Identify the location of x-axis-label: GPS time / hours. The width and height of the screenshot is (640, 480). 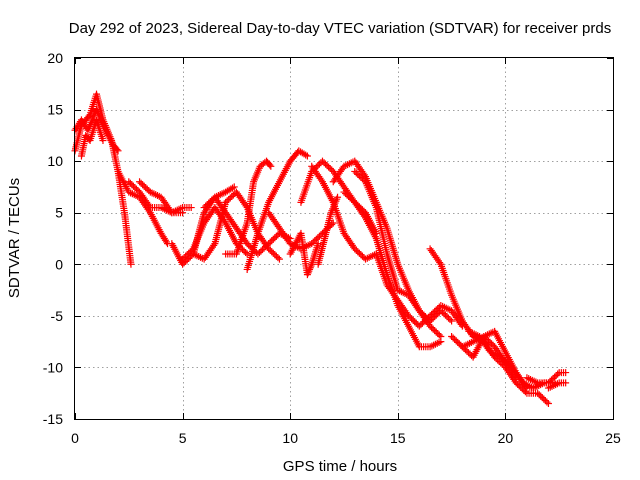
(340, 466).